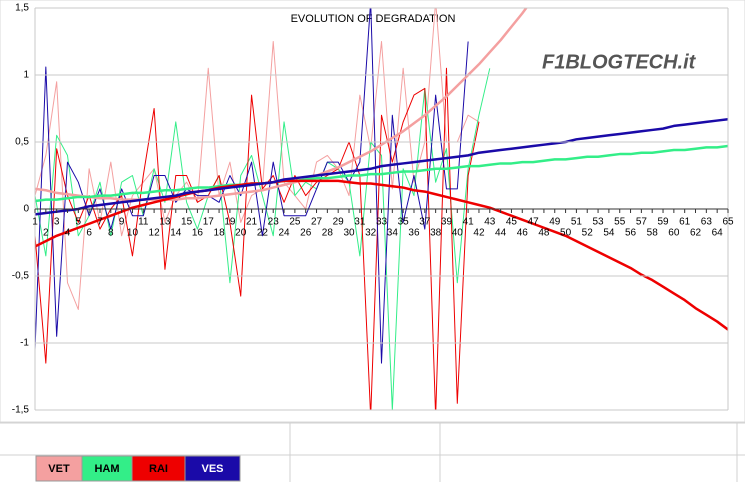 This screenshot has width=745, height=482. I want to click on legend-label: RAI, so click(158, 469).